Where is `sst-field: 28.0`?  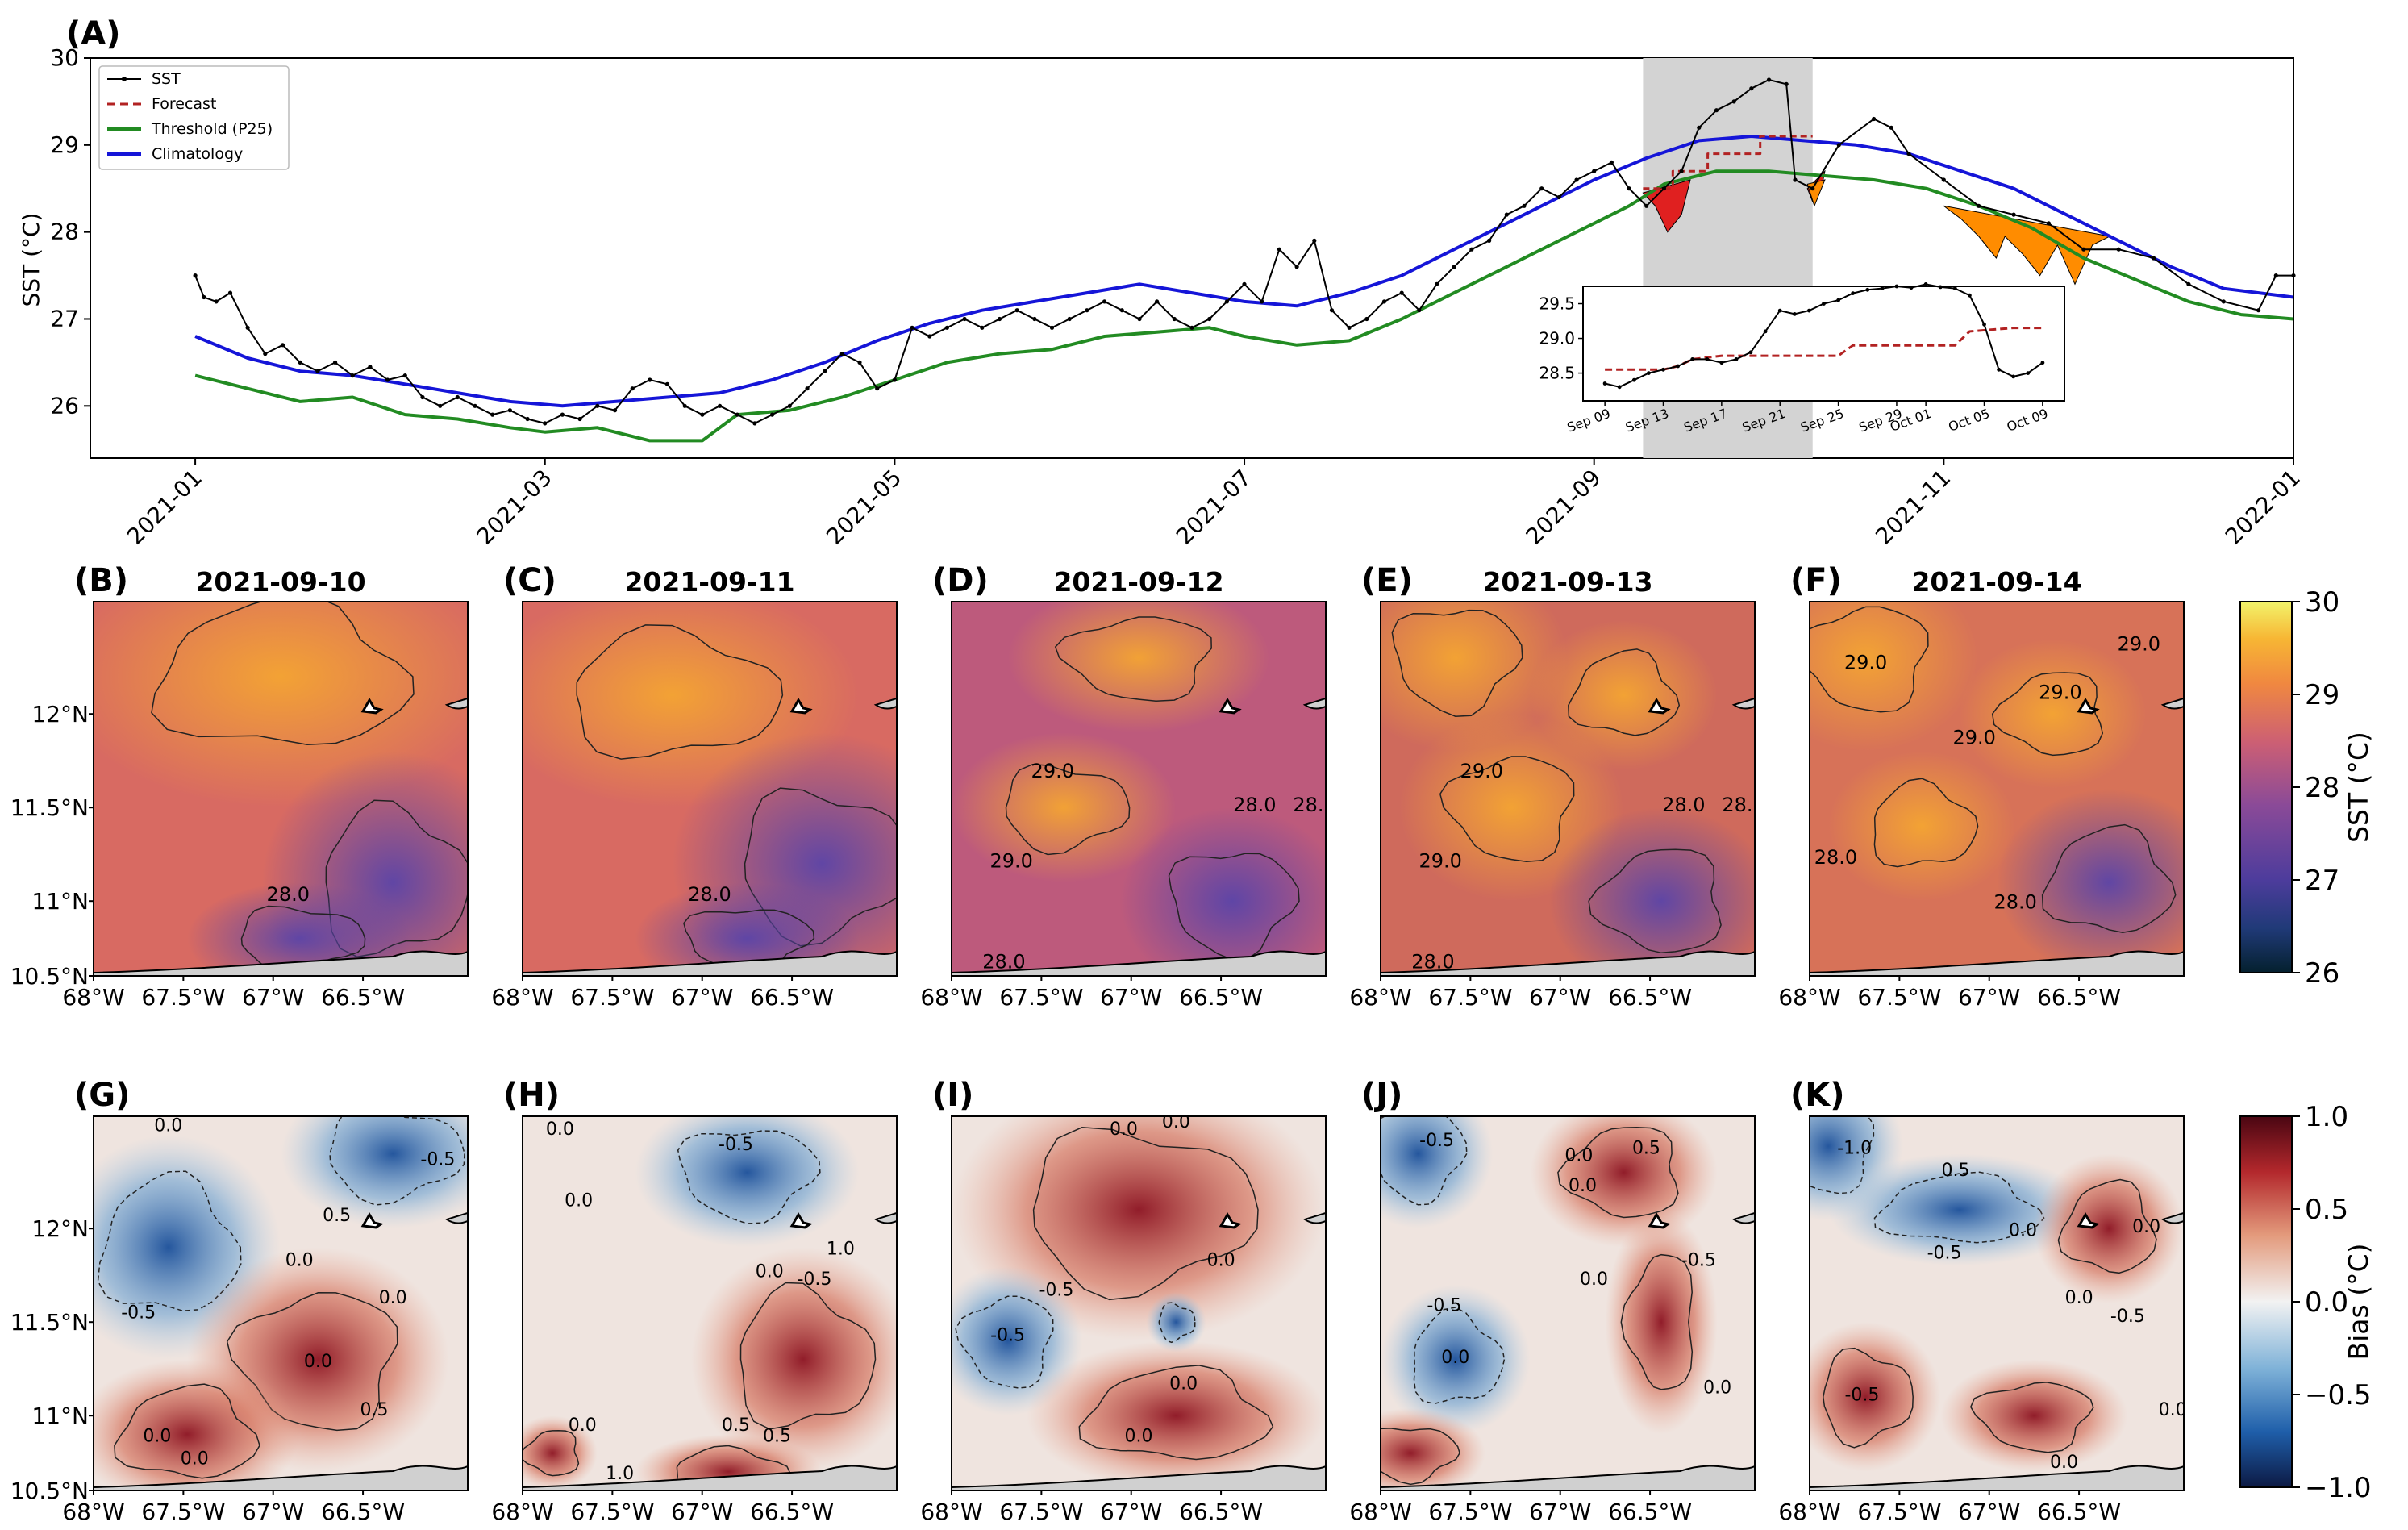 sst-field: 28.0 is located at coordinates (281, 789).